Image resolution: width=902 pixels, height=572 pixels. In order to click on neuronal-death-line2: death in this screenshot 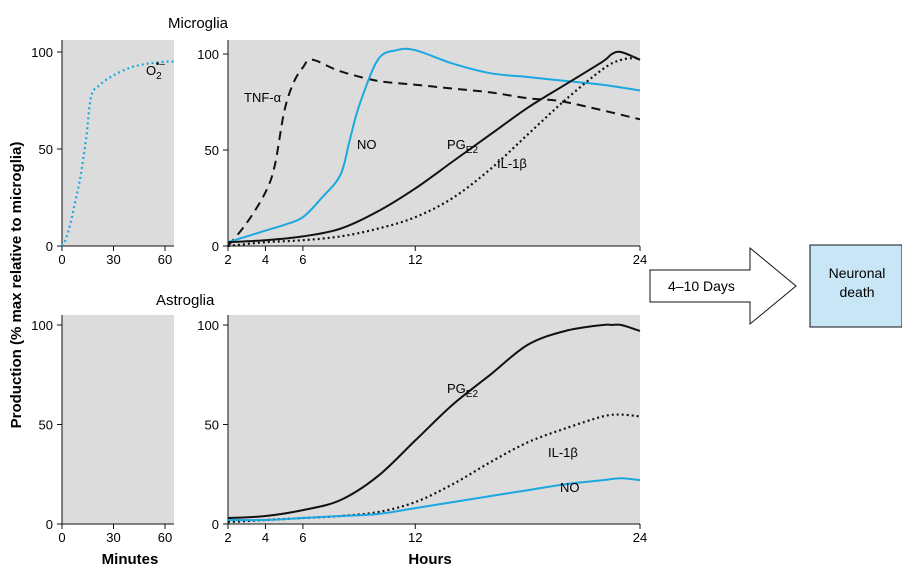, I will do `click(856, 292)`.